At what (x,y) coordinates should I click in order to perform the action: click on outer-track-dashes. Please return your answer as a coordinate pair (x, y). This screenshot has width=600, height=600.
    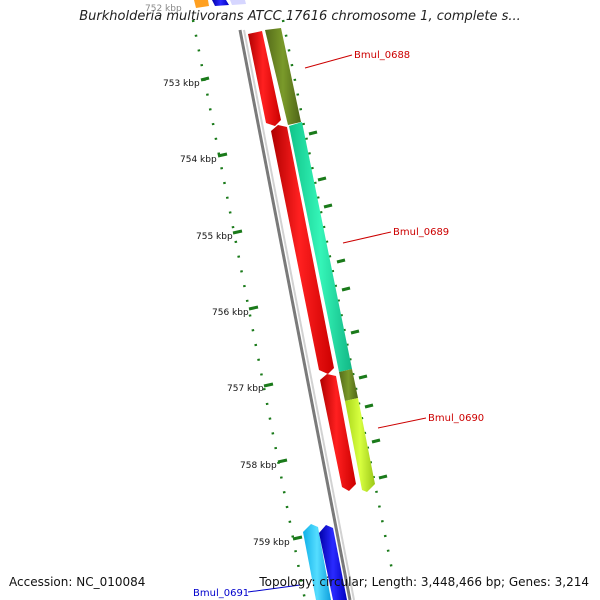
    Looking at the image, I should click on (348, 305).